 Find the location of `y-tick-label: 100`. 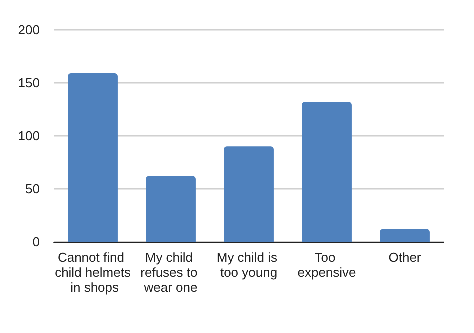

y-tick-label: 100 is located at coordinates (29, 136).